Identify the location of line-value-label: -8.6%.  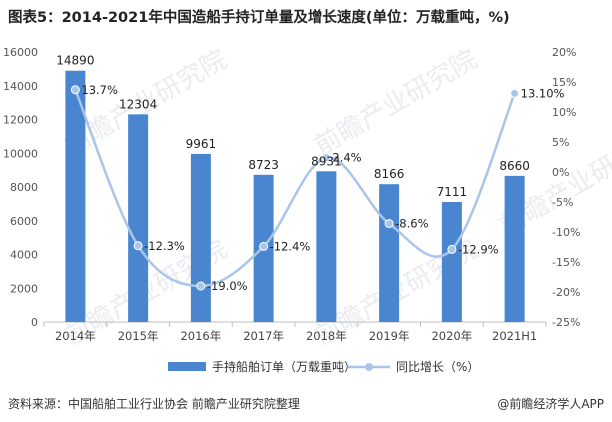
(411, 224).